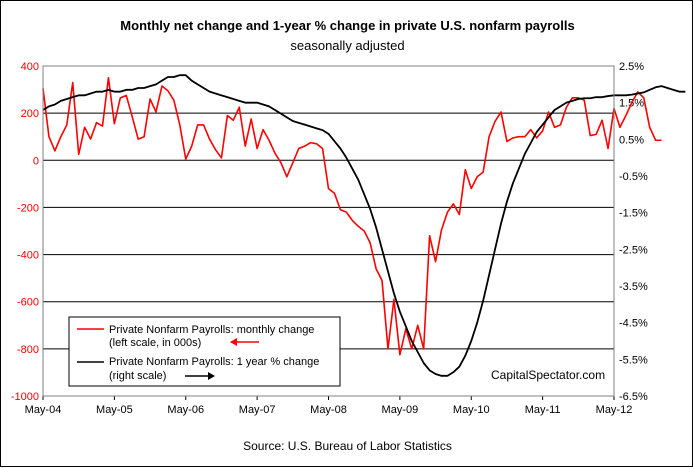 The image size is (693, 468). I want to click on right-tick-label: -6.5%, so click(633, 397).